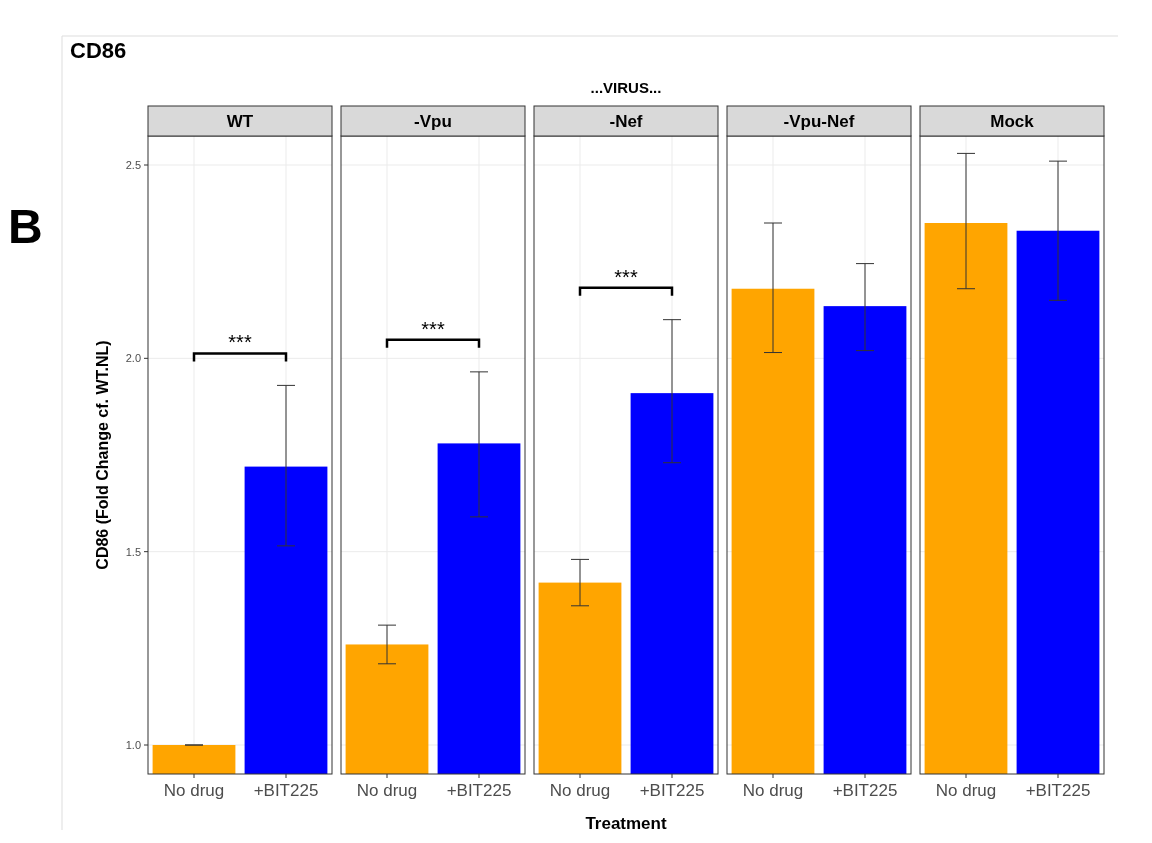 The height and width of the screenshot is (843, 1152). What do you see at coordinates (1012, 121) in the screenshot?
I see `chart-title: Mock` at bounding box center [1012, 121].